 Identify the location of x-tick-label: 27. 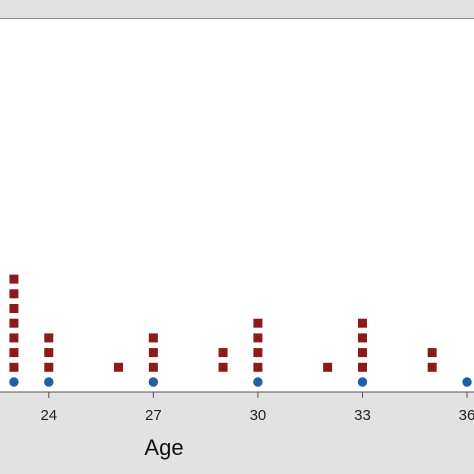
(153, 415).